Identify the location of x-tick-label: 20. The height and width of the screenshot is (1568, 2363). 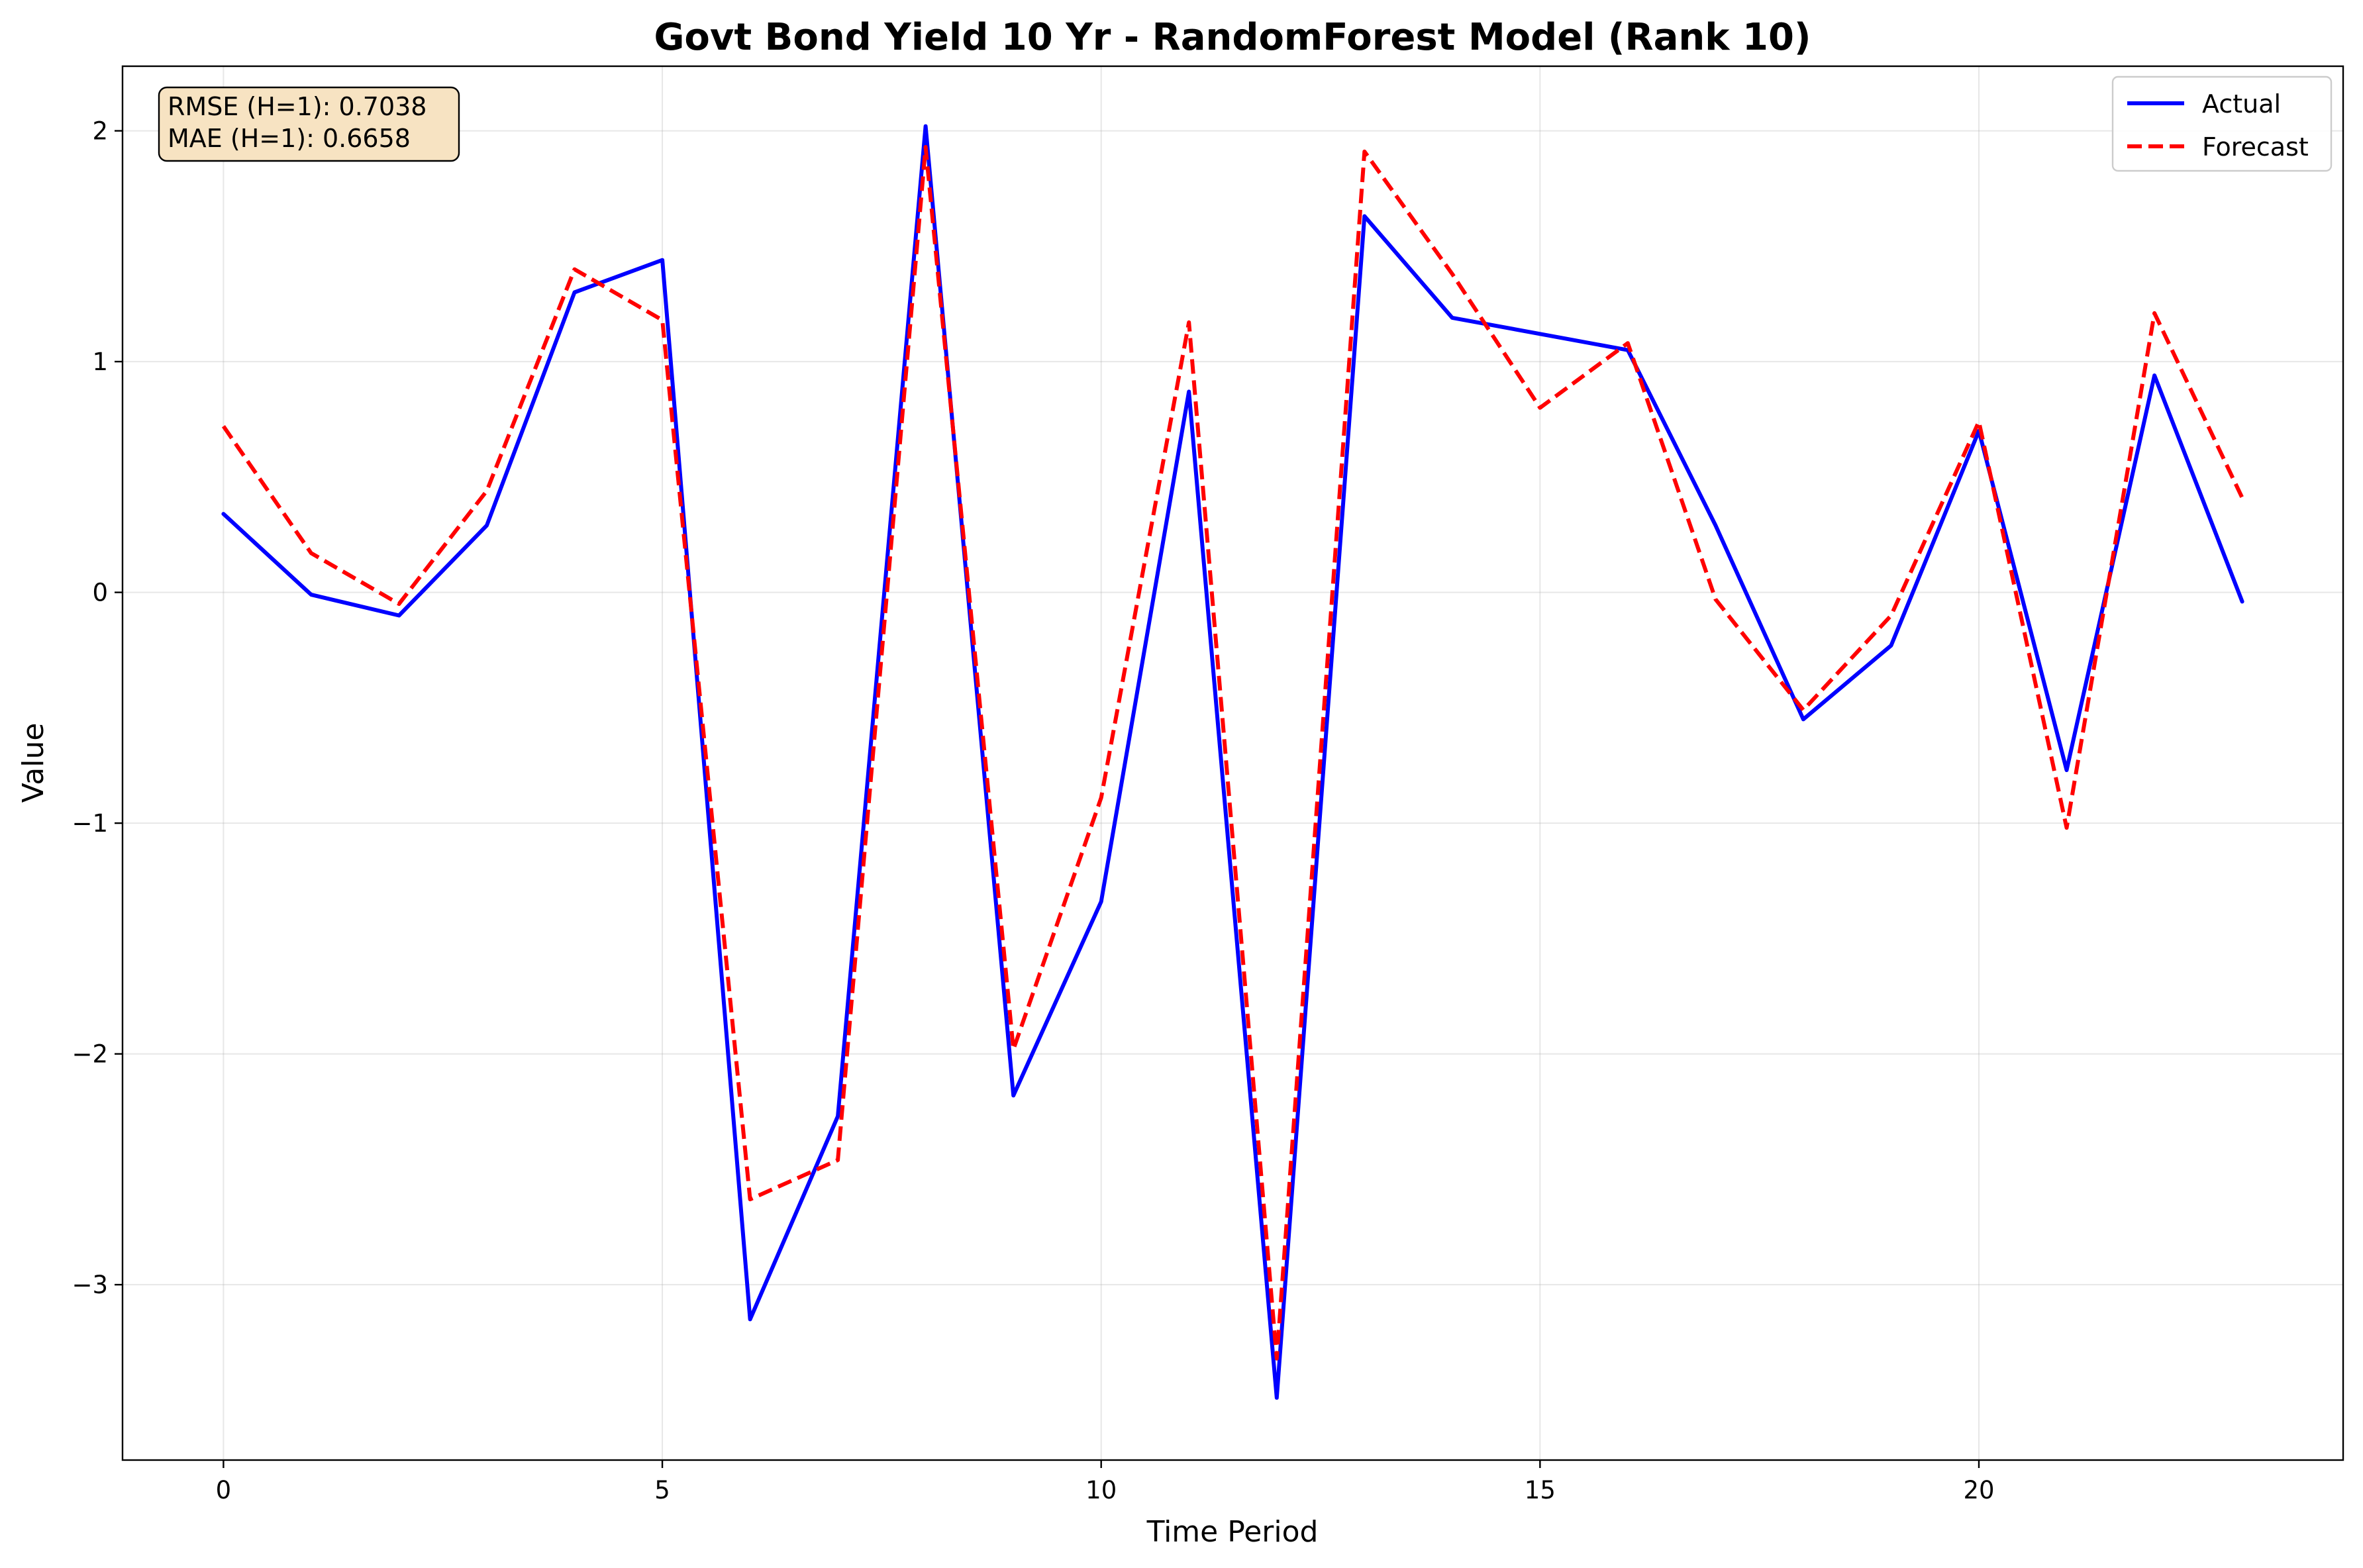
(1978, 1490).